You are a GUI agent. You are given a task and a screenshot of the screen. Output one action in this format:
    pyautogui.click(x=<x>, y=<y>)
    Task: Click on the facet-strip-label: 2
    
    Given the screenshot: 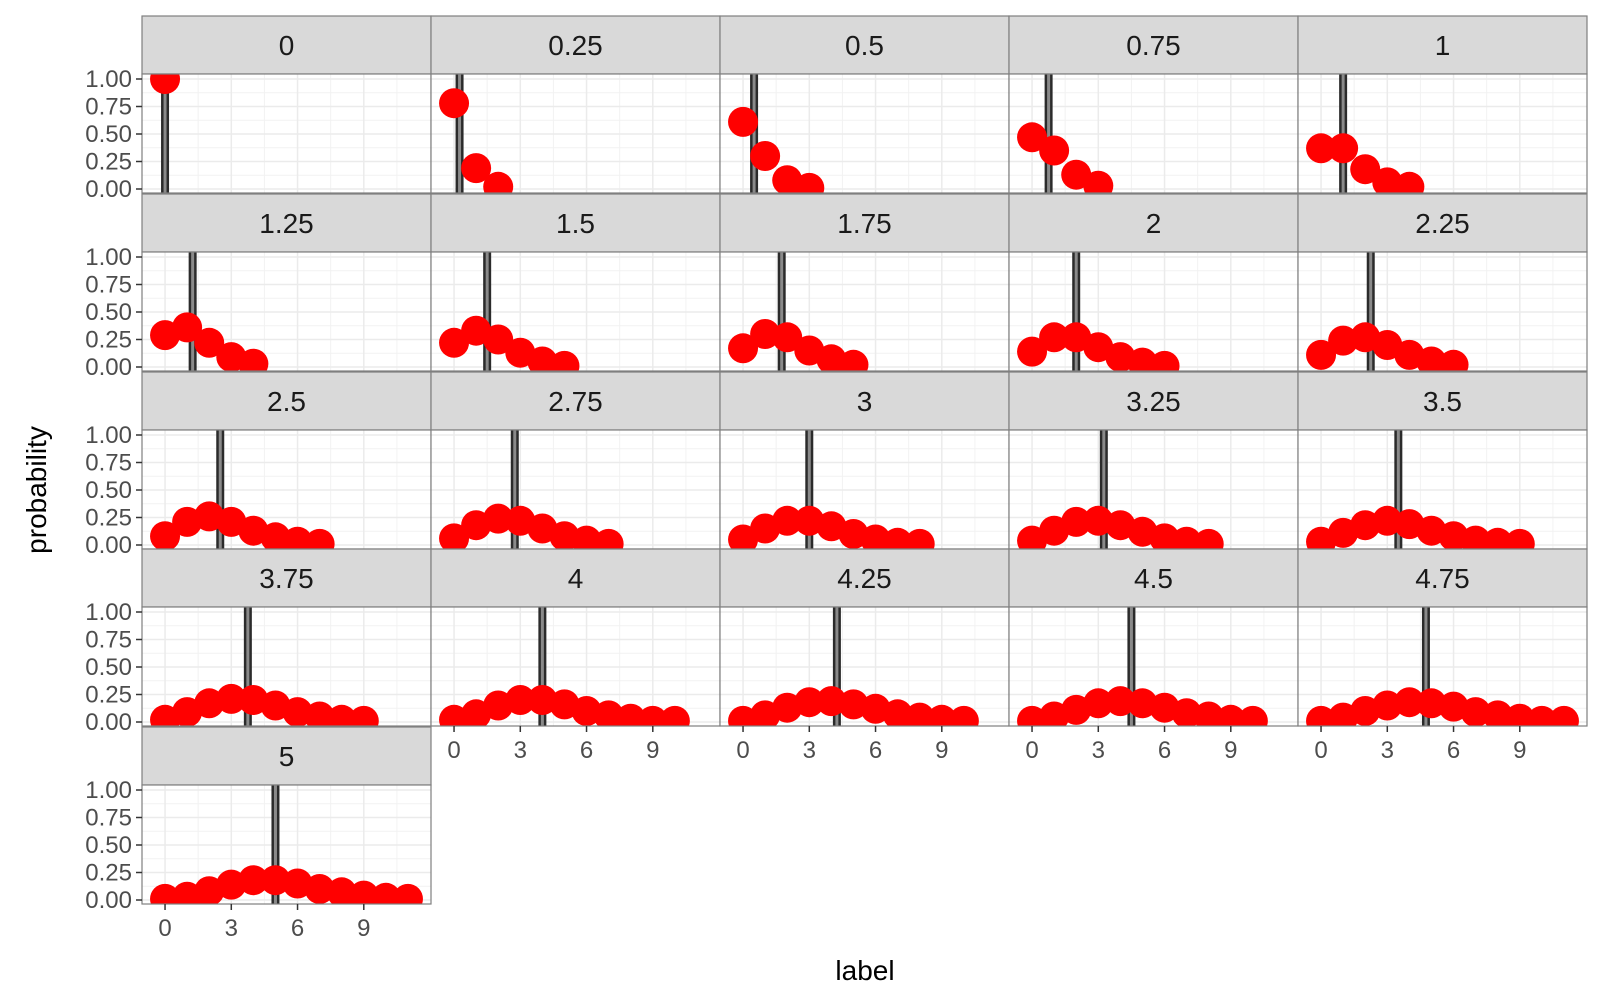 What is the action you would take?
    pyautogui.click(x=1154, y=223)
    